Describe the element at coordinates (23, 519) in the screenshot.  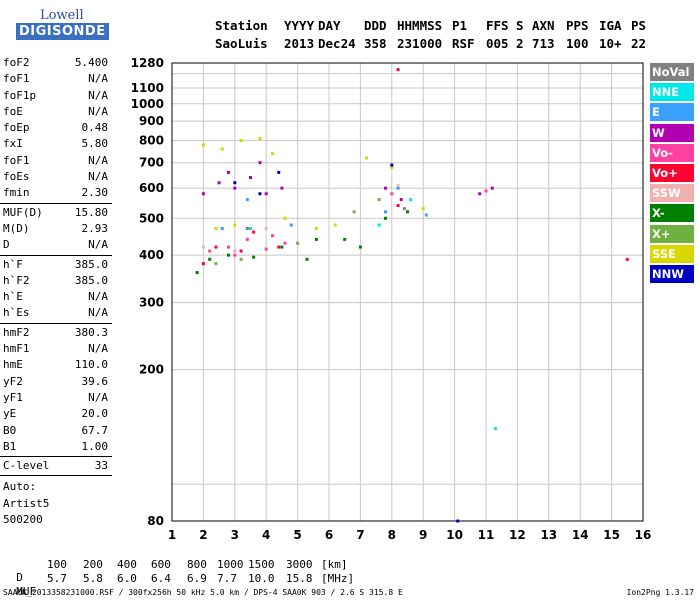
I see `auto-line: 500200` at that location.